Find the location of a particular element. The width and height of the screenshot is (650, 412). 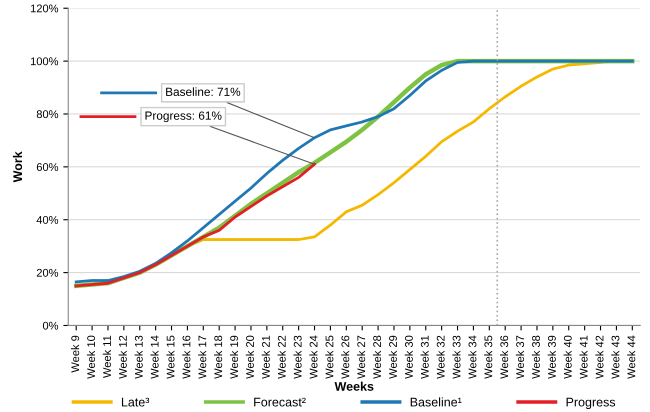

legend-label: Progress is located at coordinates (591, 403).